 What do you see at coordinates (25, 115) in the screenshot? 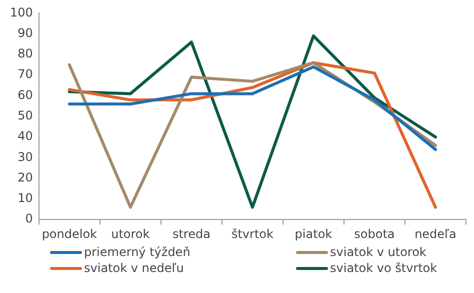
I see `y-tick-label: 50` at bounding box center [25, 115].